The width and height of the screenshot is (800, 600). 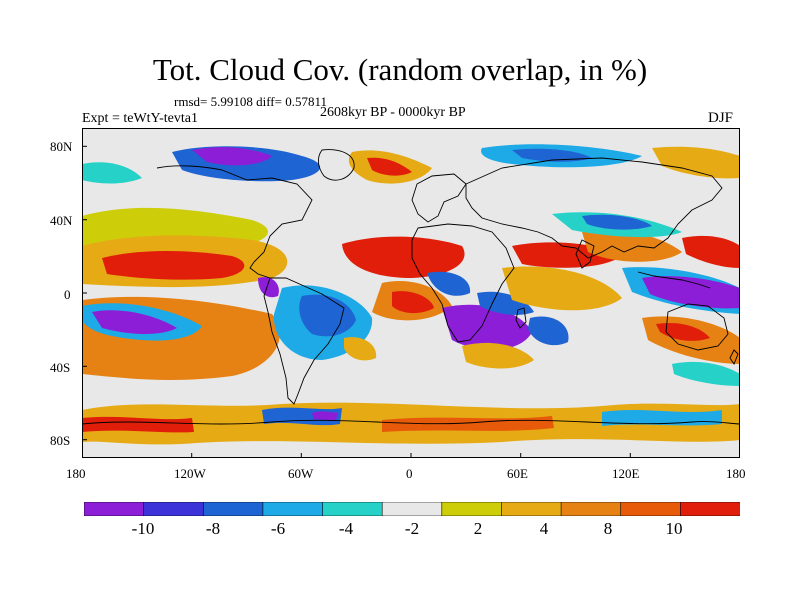 I want to click on x-tick-label: 60E, so click(x=517, y=473).